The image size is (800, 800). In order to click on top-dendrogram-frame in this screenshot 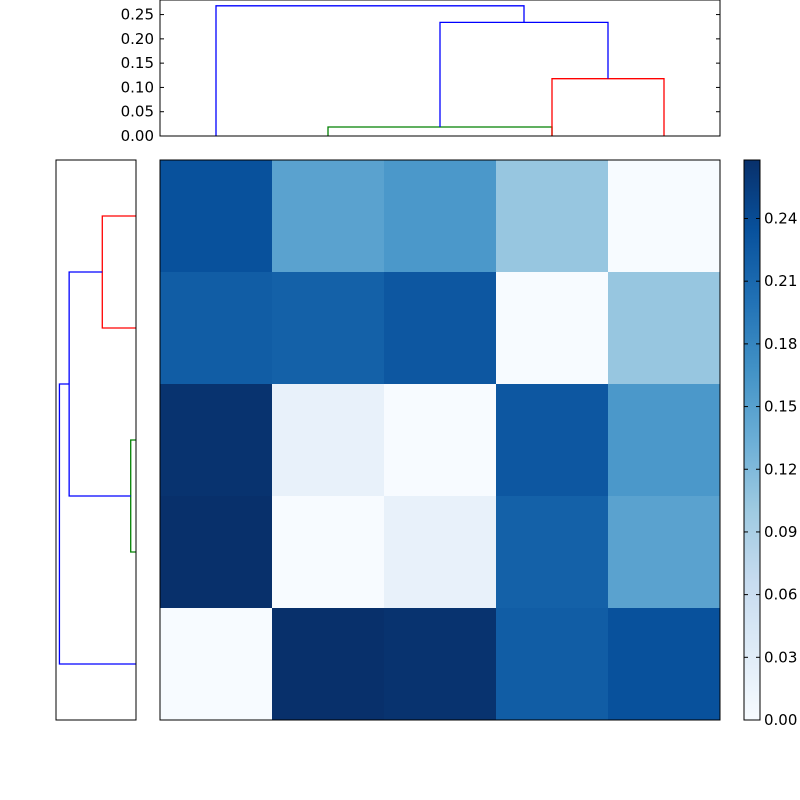, I will do `click(440, 68)`.